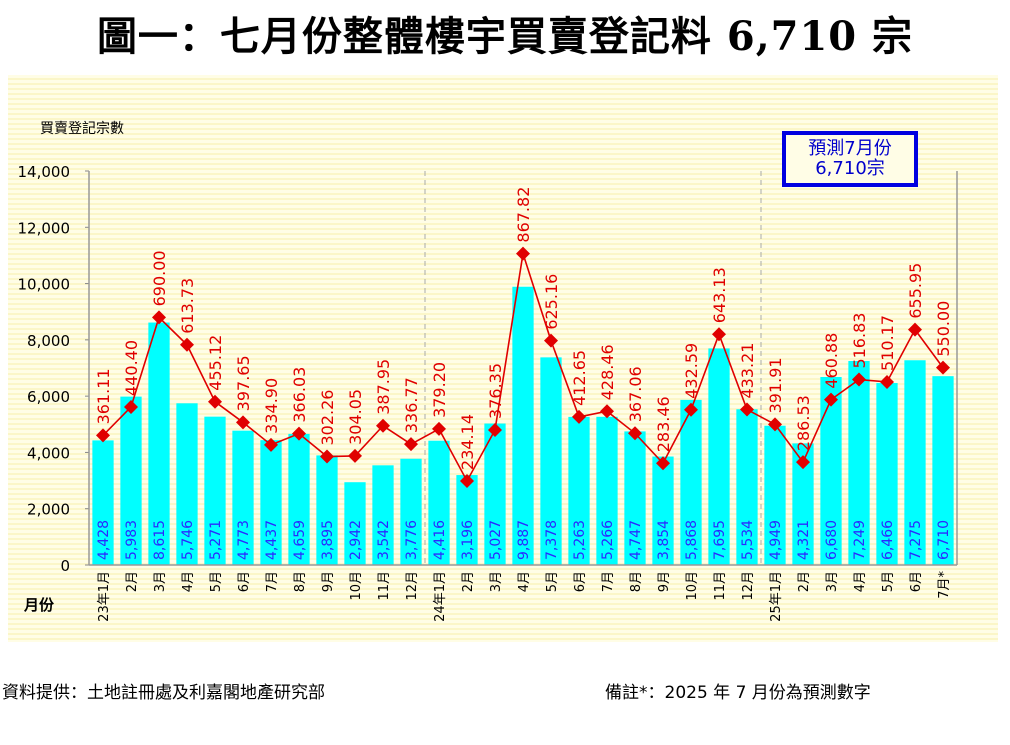  Describe the element at coordinates (738, 693) in the screenshot. I see `footnote: 備註*：2025 年 7 月份為預測數字` at that location.